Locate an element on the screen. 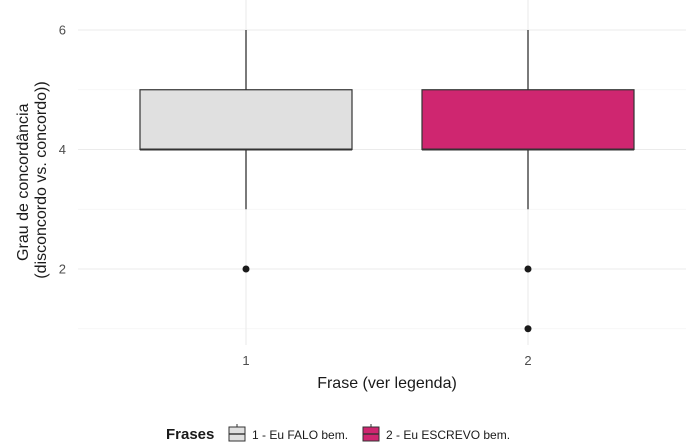 The height and width of the screenshot is (443, 686). legend-items: 1 - Eu FALO bem. 2 - Eu ESCREVO bem. is located at coordinates (369, 433).